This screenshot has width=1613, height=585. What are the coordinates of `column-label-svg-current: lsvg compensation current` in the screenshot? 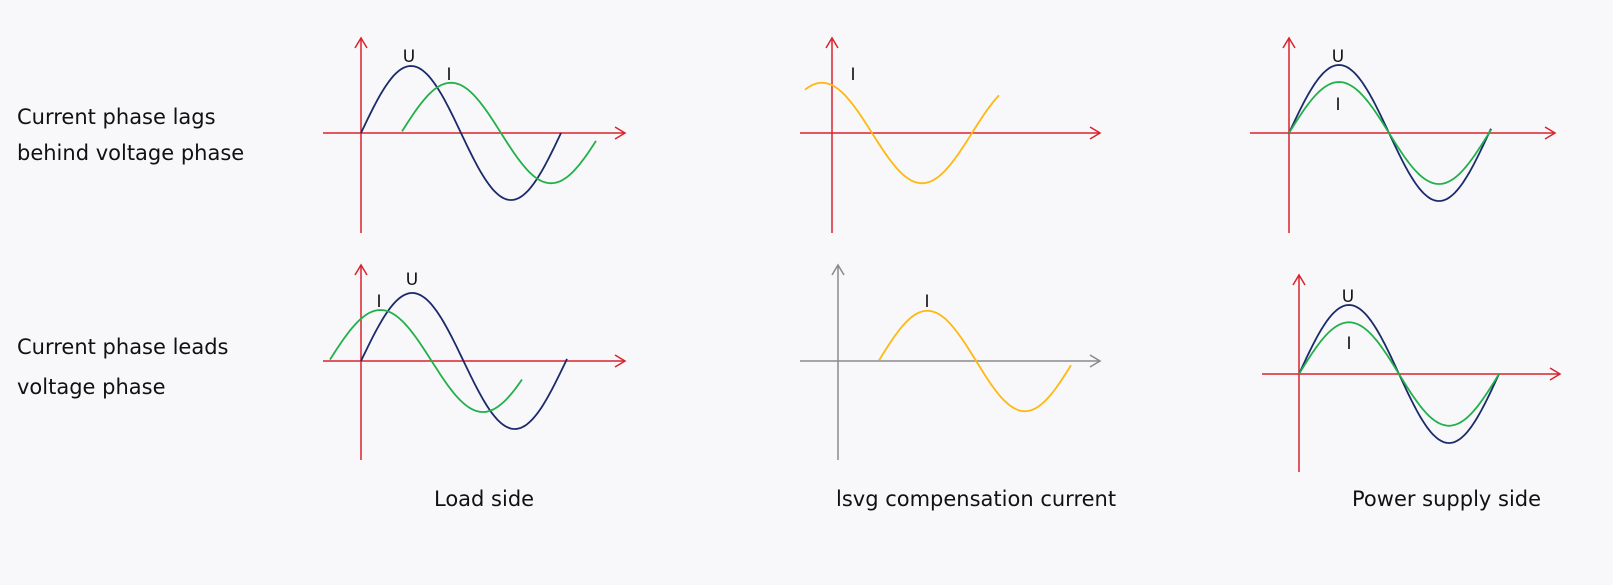 It's located at (976, 499).